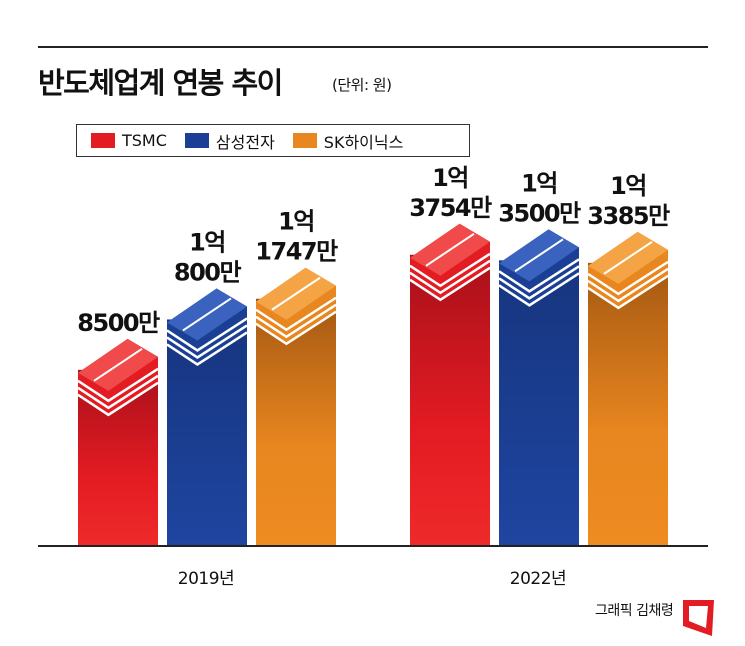 The height and width of the screenshot is (646, 745). I want to click on legend-label: 삼성전자, so click(245, 142).